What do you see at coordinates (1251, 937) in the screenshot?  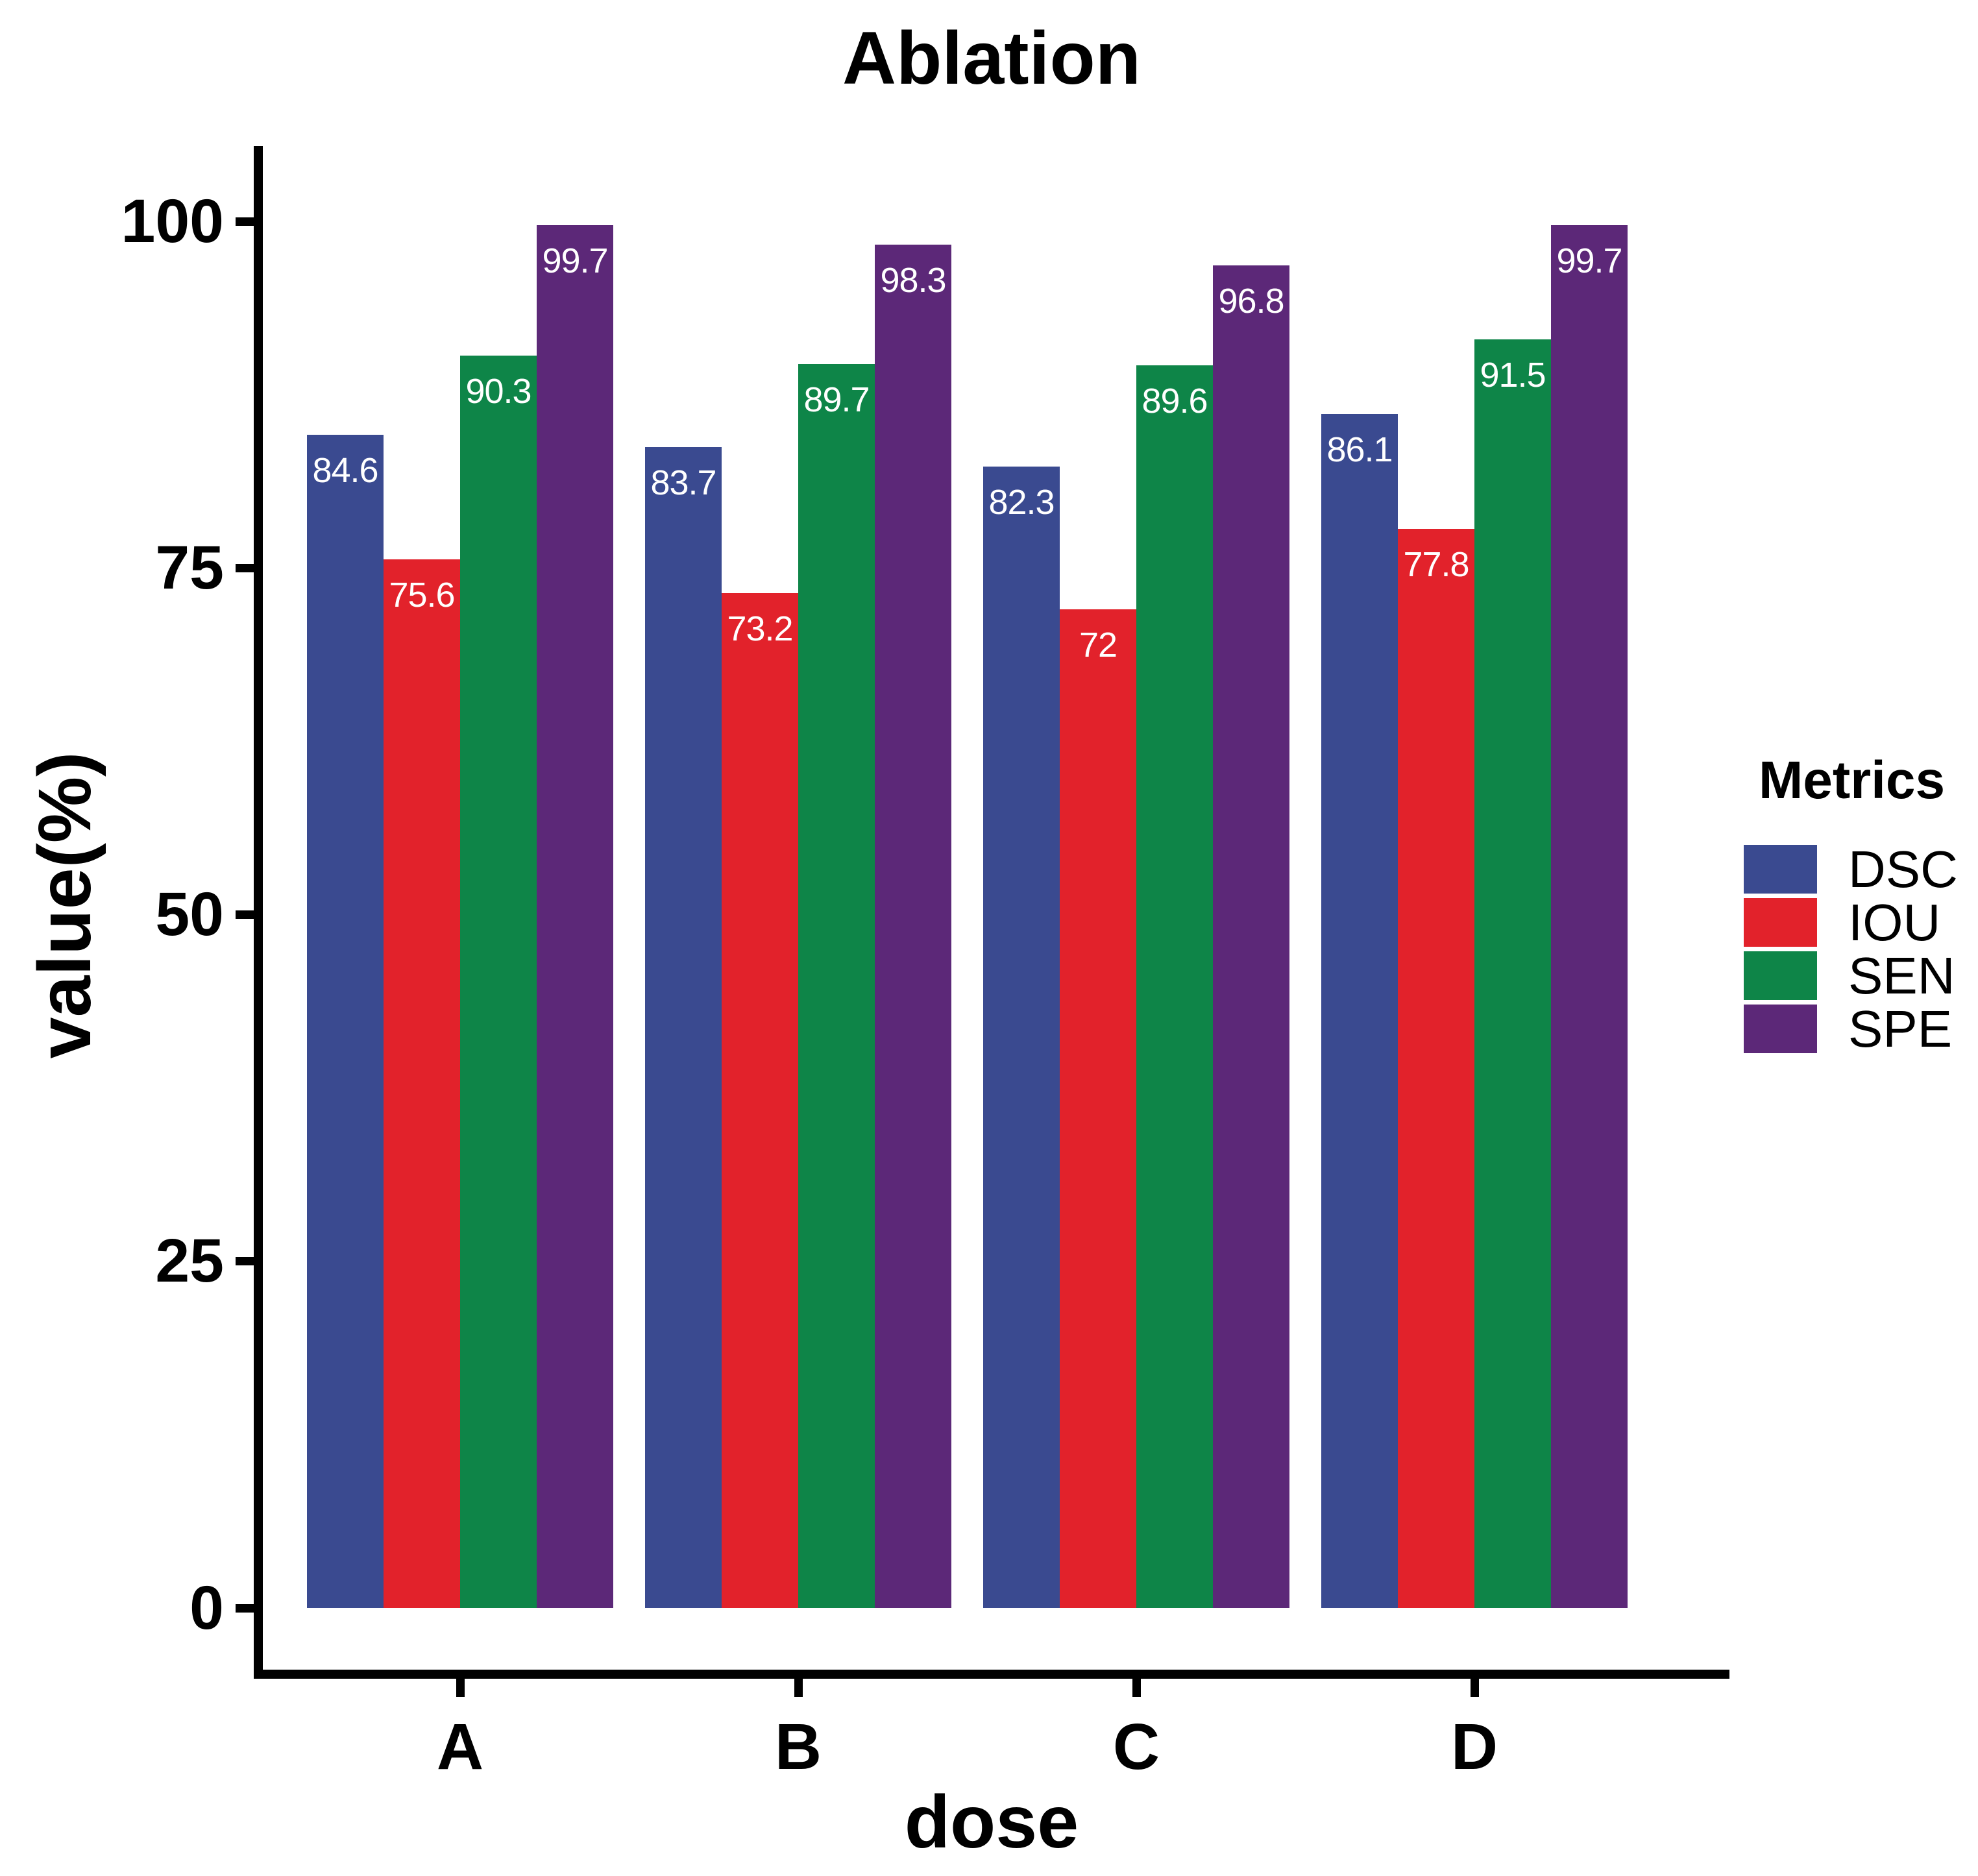 I see `bar-SPE-C` at bounding box center [1251, 937].